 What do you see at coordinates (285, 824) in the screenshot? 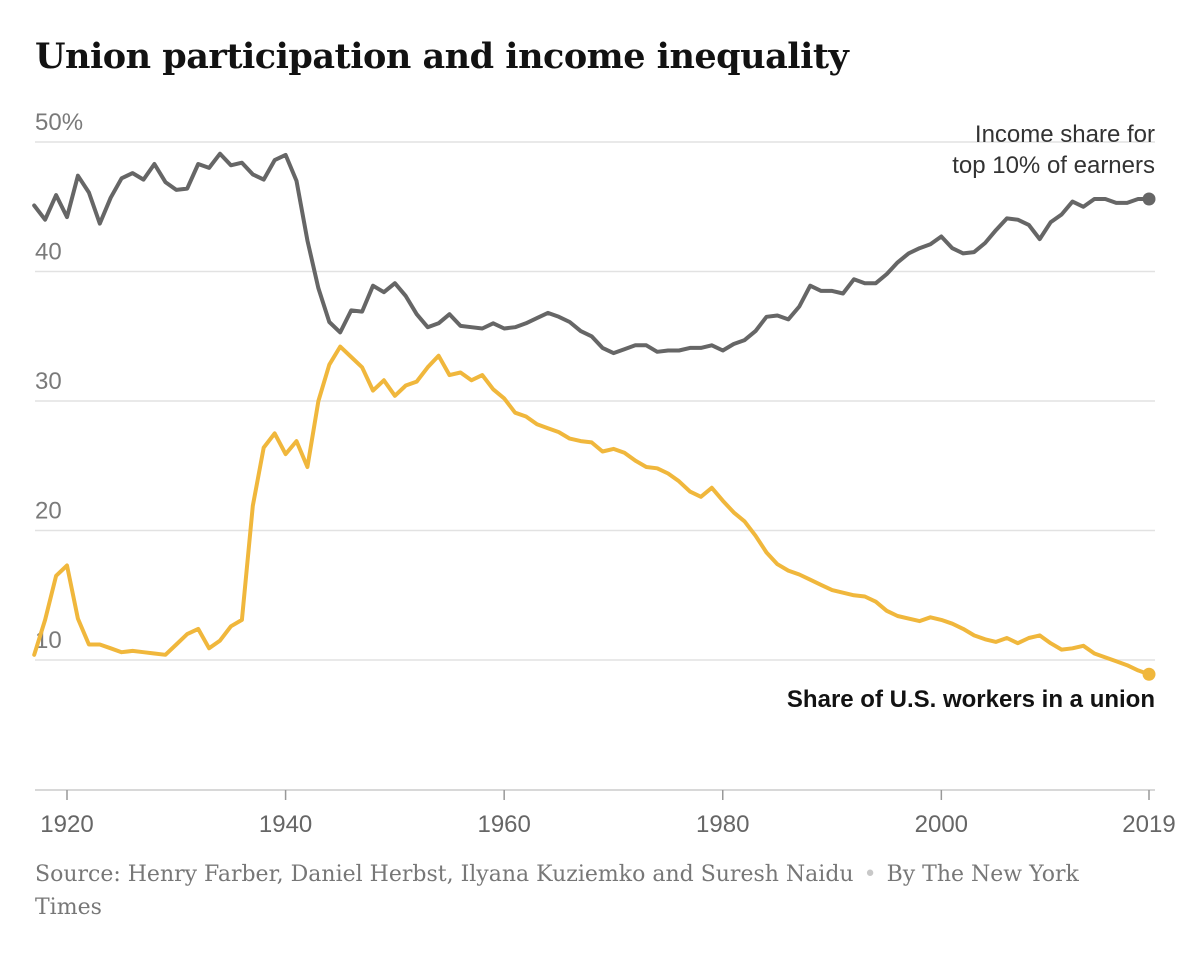
I see `x-tick-label: 1940` at bounding box center [285, 824].